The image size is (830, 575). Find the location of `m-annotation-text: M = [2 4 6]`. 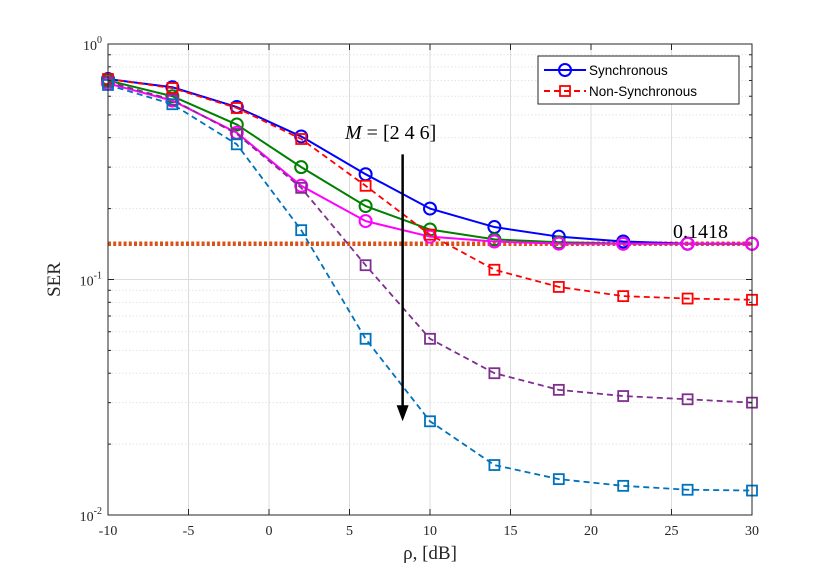

m-annotation-text: M = [2 4 6] is located at coordinates (390, 133).